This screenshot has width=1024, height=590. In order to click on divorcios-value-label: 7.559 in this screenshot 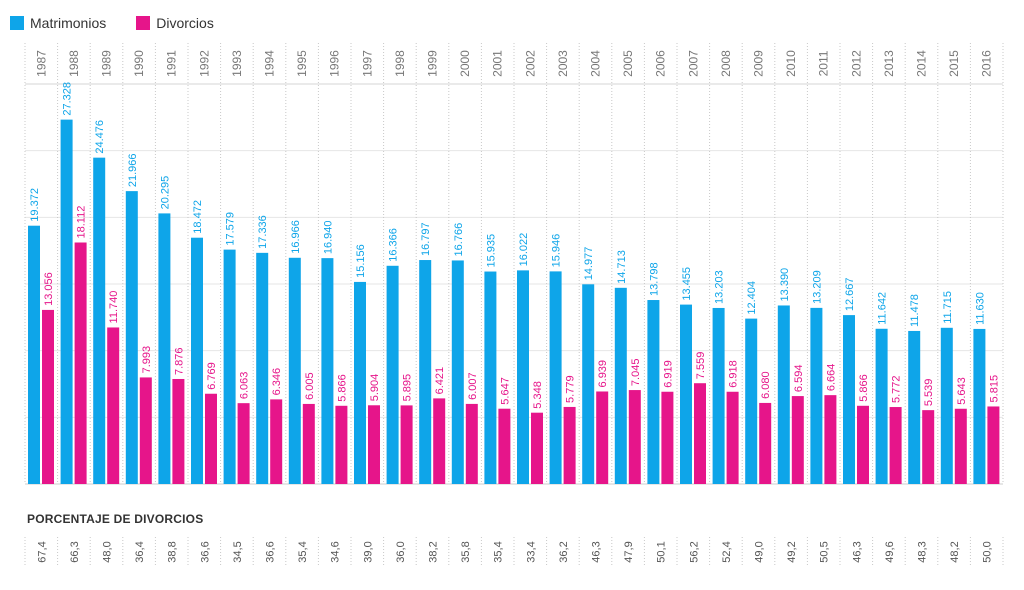, I will do `click(701, 366)`.